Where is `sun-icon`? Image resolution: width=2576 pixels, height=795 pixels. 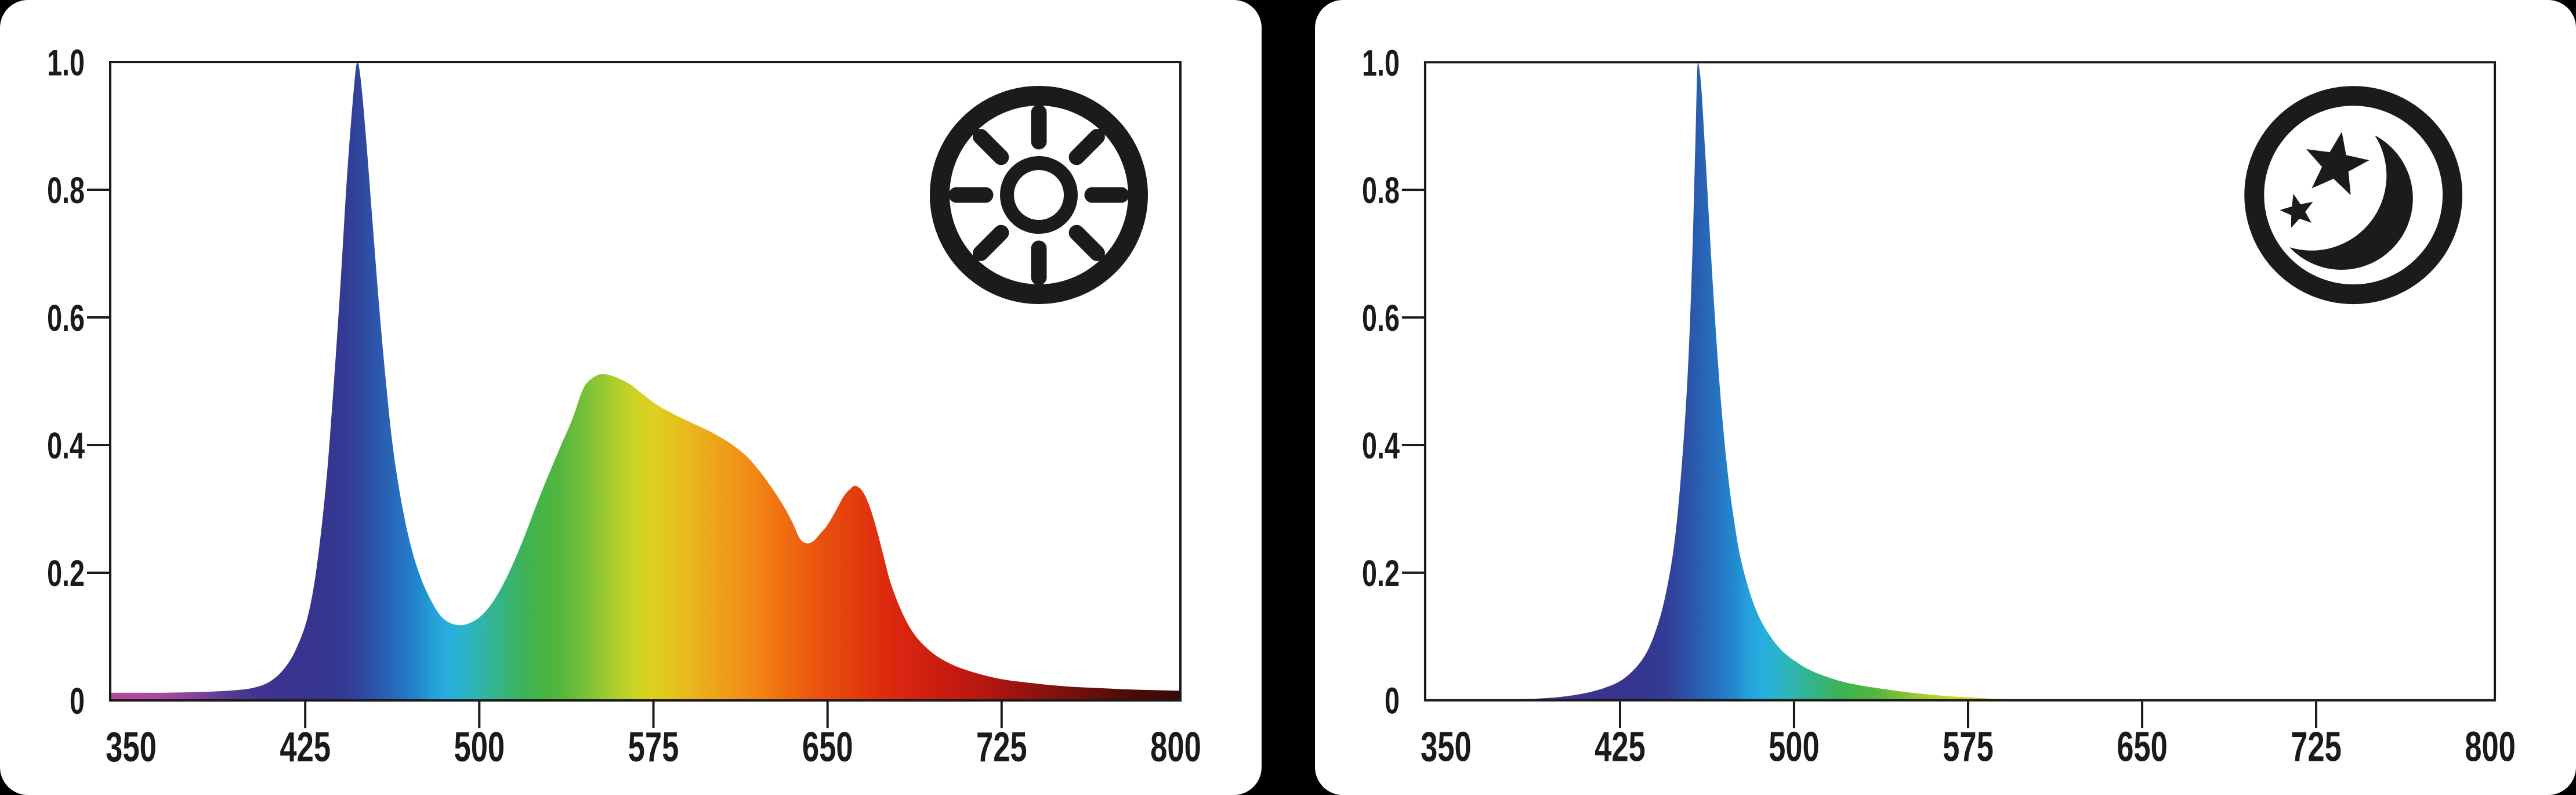
sun-icon is located at coordinates (1039, 195).